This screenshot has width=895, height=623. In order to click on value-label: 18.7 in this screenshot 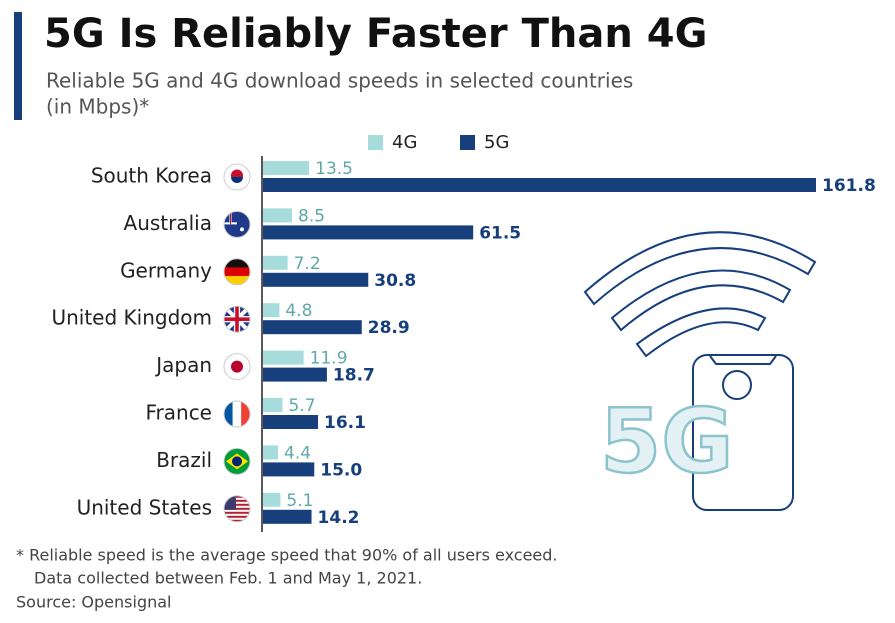, I will do `click(354, 376)`.